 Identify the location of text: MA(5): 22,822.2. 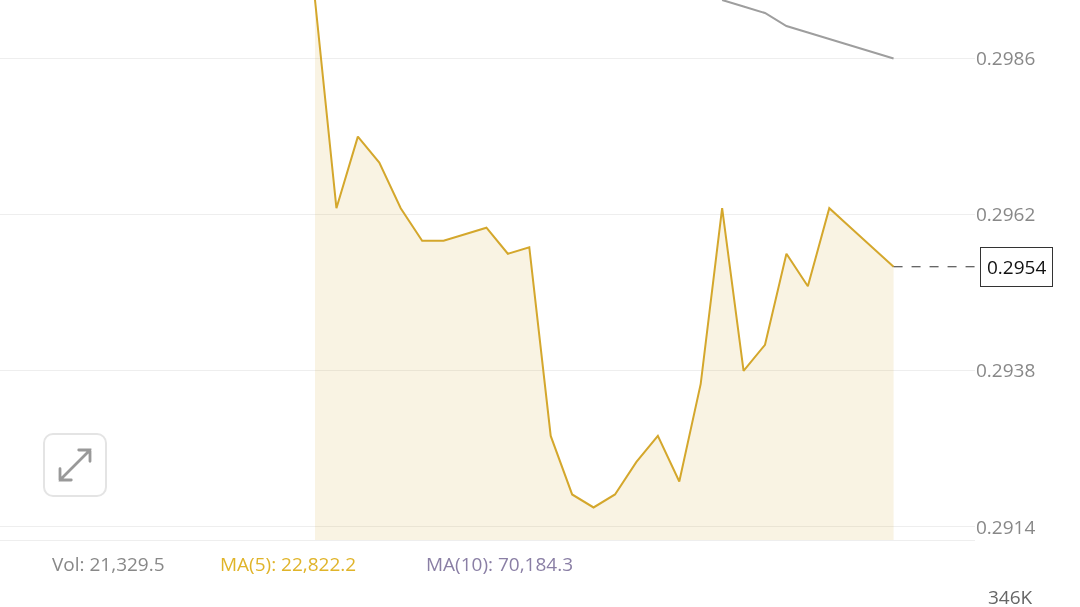
(288, 564).